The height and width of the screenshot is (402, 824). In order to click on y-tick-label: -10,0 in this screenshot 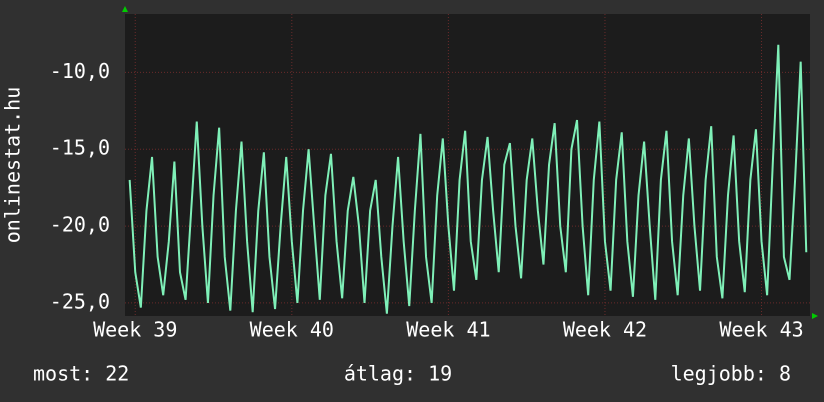, I will do `click(80, 71)`.